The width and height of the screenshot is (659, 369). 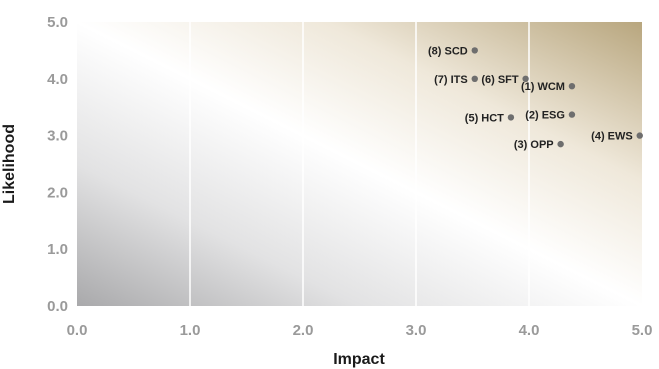 What do you see at coordinates (190, 330) in the screenshot?
I see `x-tick-label: 1.0` at bounding box center [190, 330].